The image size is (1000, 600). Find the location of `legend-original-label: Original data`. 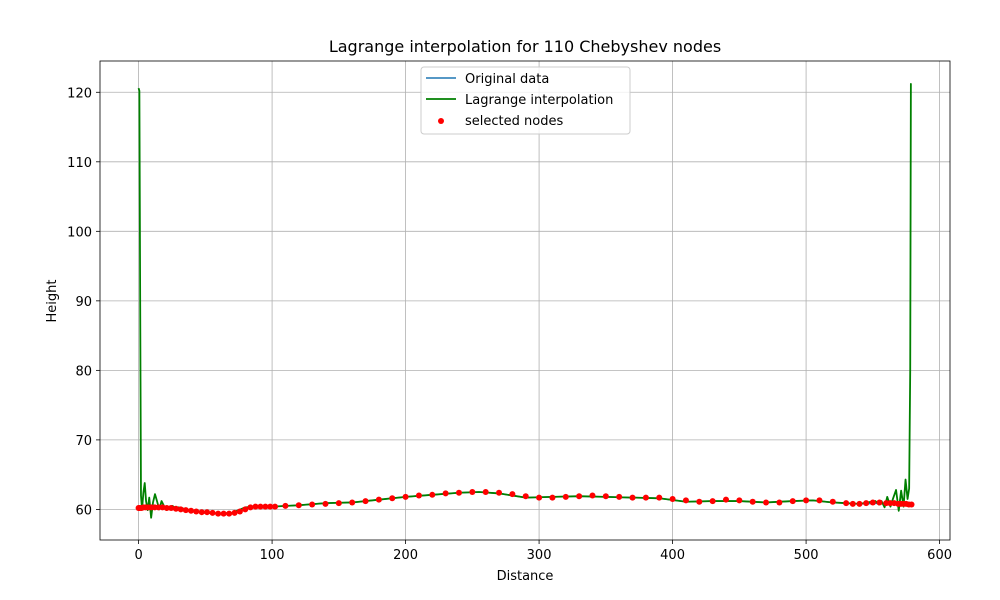

legend-original-label: Original data is located at coordinates (507, 79).